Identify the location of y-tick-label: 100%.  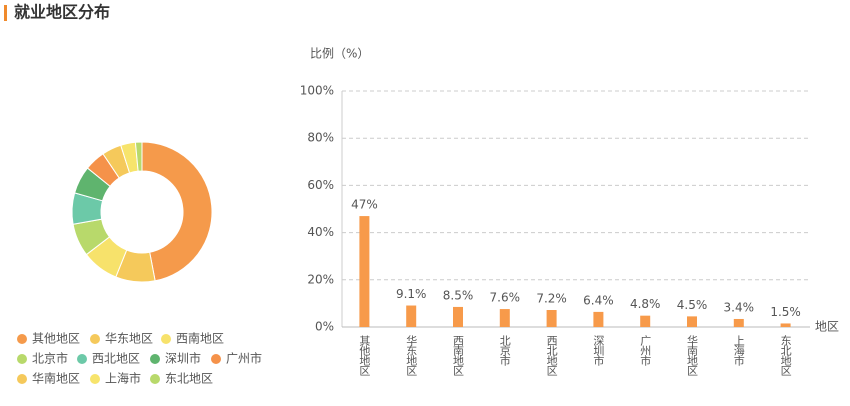
(317, 91).